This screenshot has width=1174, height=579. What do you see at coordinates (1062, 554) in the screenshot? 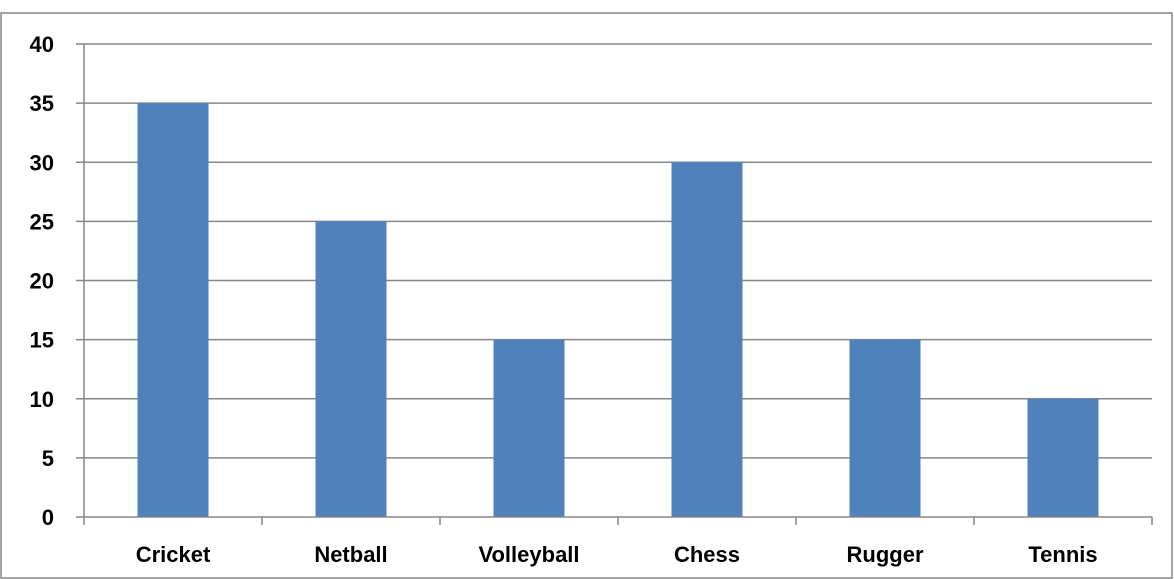
I see `x-tick-label: Tennis` at bounding box center [1062, 554].